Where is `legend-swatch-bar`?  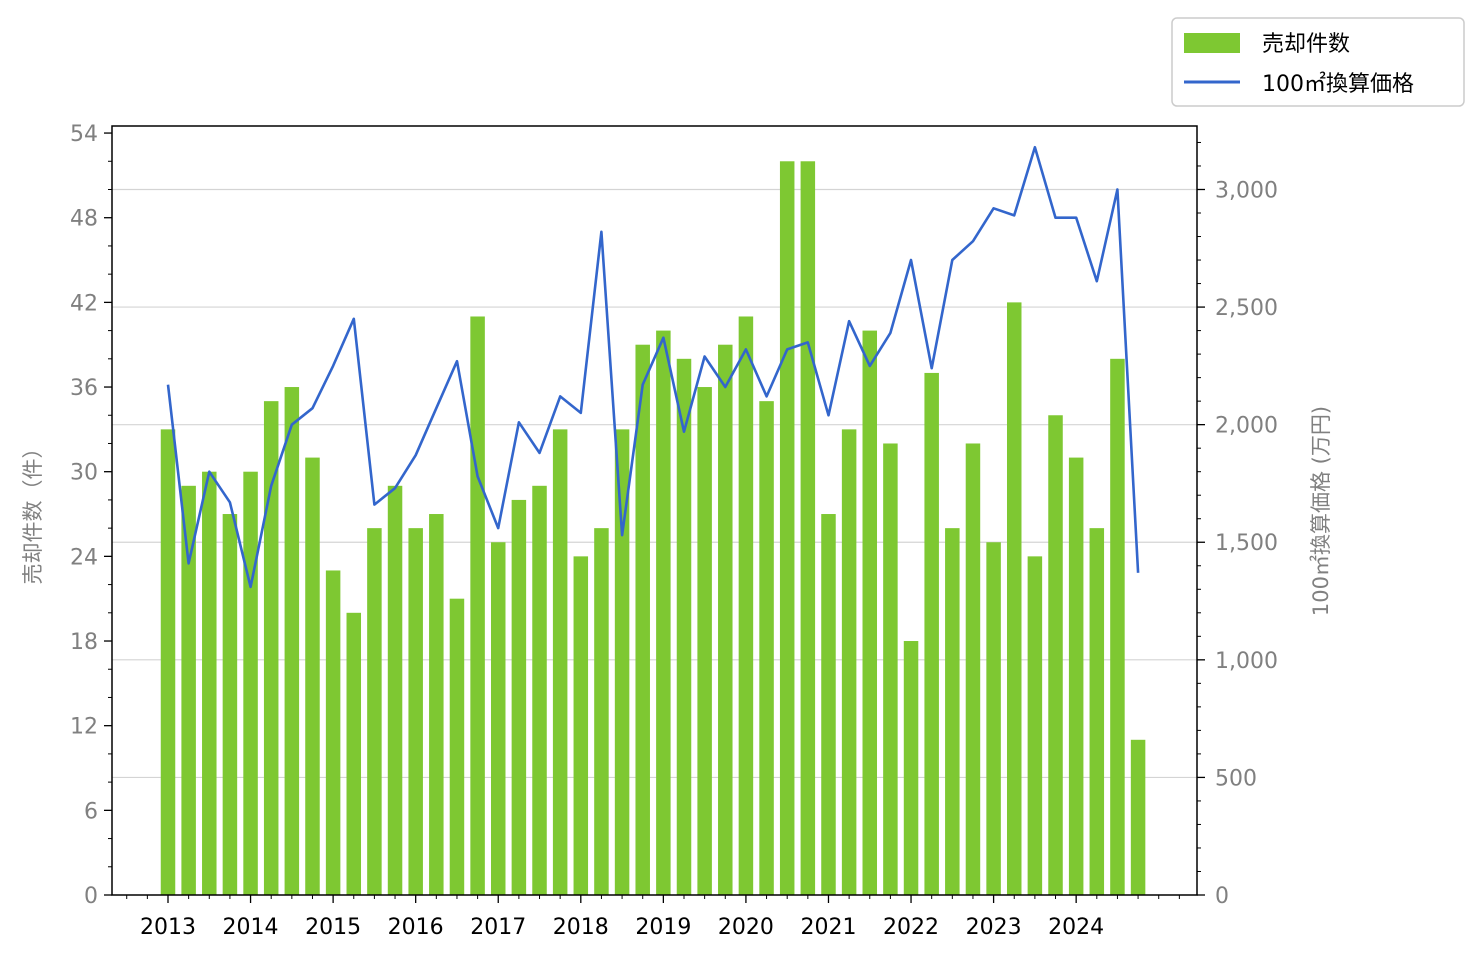
legend-swatch-bar is located at coordinates (1212, 43).